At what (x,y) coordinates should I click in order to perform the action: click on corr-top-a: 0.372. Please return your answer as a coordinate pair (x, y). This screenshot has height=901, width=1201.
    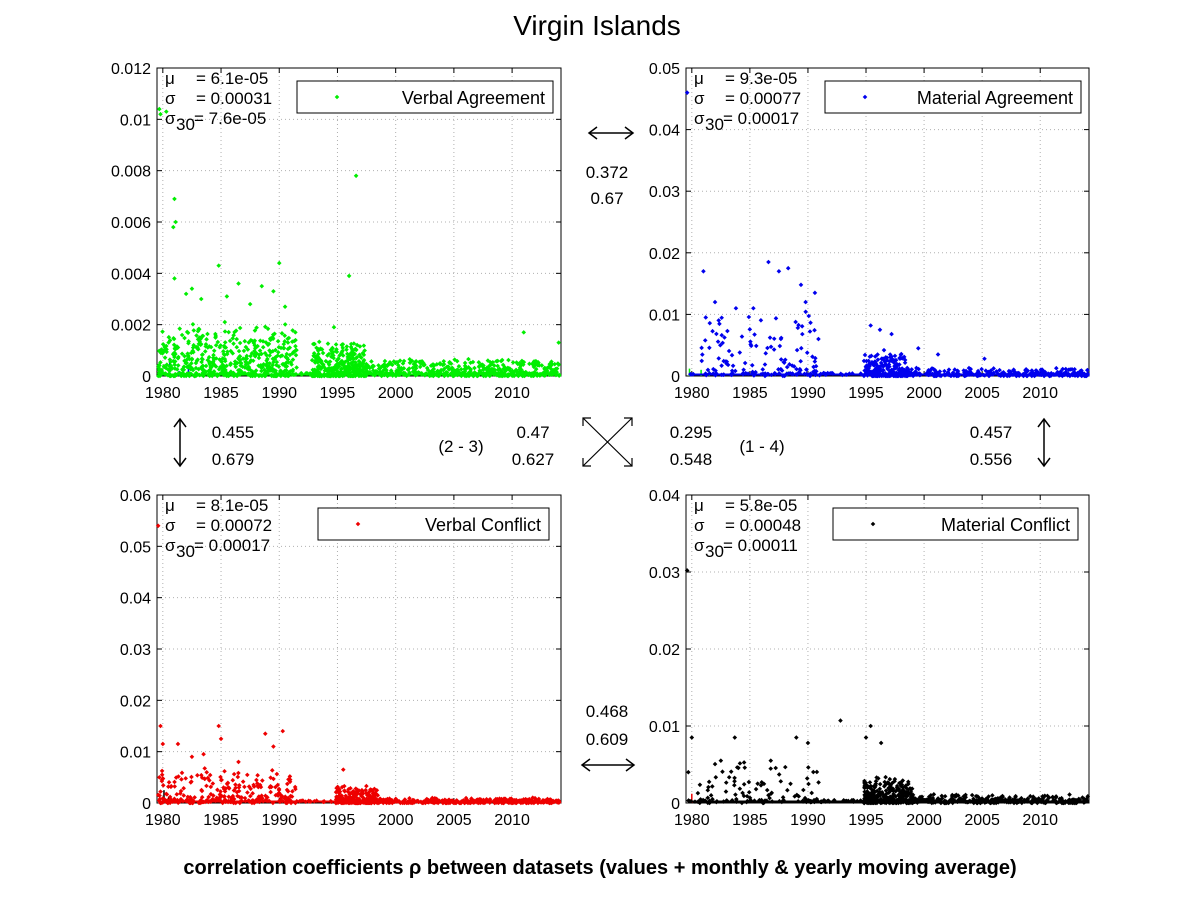
    Looking at the image, I should click on (607, 172).